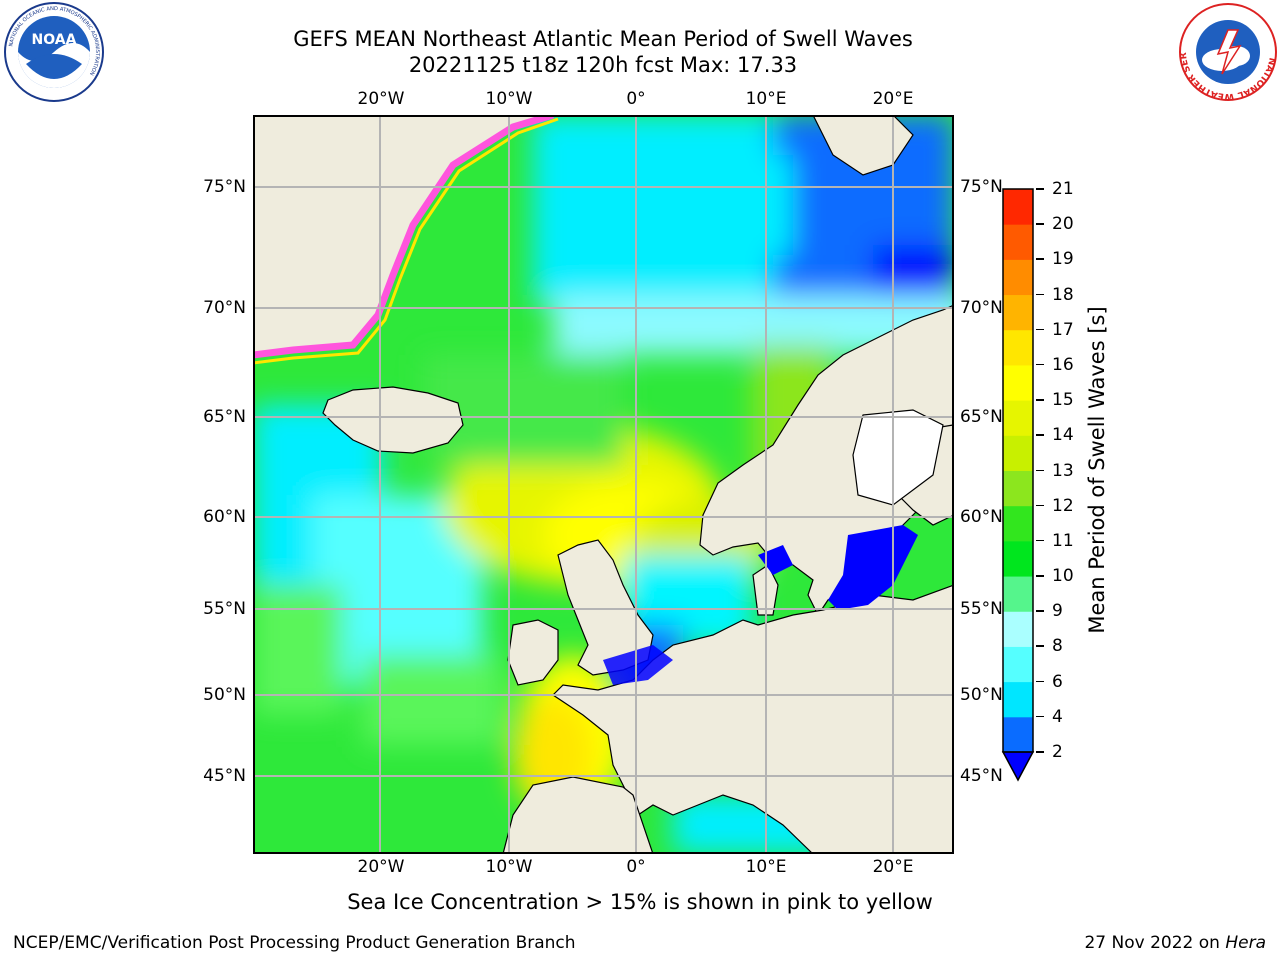  Describe the element at coordinates (981, 695) in the screenshot. I see `lat-label-right-50n: 50°N` at that location.